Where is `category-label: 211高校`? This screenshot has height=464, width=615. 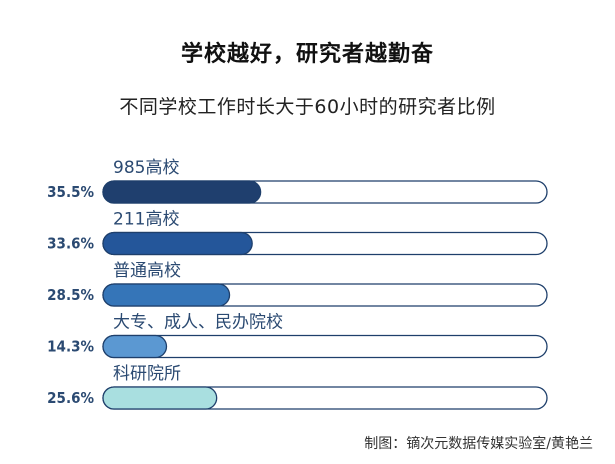
category-label: 211高校 is located at coordinates (146, 220).